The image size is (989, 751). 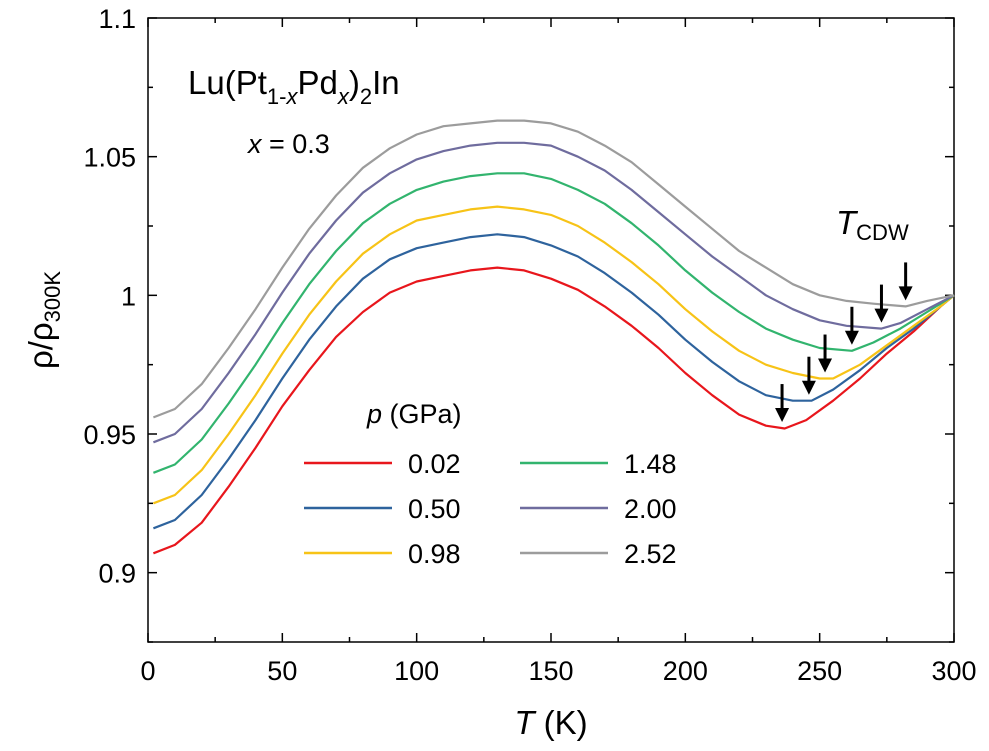 I want to click on x-tick-label: 150, so click(x=550, y=671).